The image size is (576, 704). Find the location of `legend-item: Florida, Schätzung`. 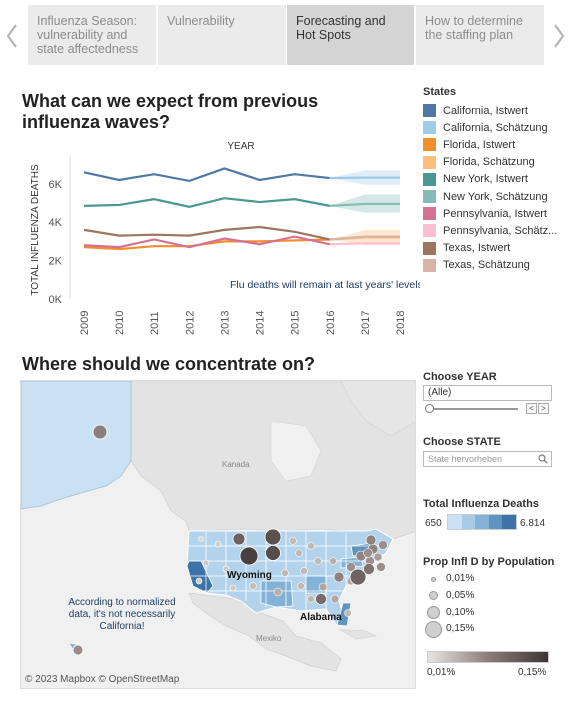

legend-item: Florida, Schätzung is located at coordinates (498, 162).